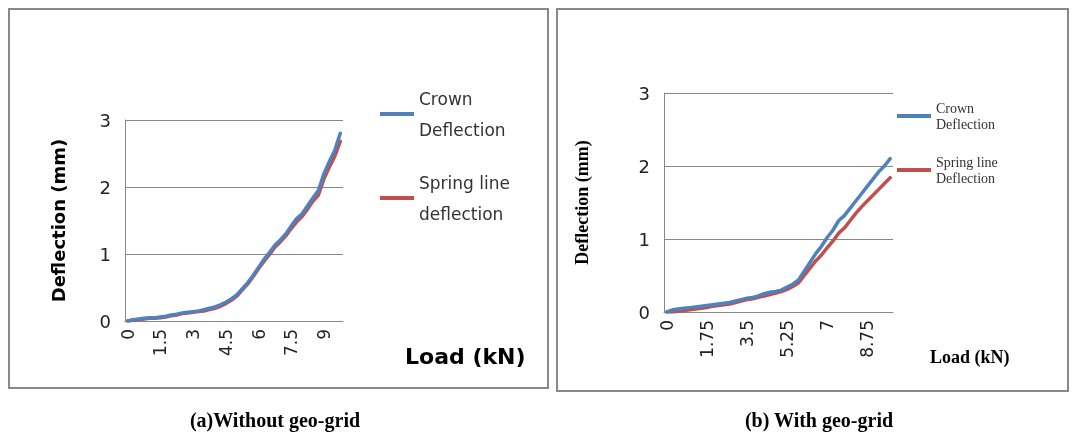 This screenshot has width=1076, height=436. What do you see at coordinates (827, 325) in the screenshot?
I see `x-tick-label: 7` at bounding box center [827, 325].